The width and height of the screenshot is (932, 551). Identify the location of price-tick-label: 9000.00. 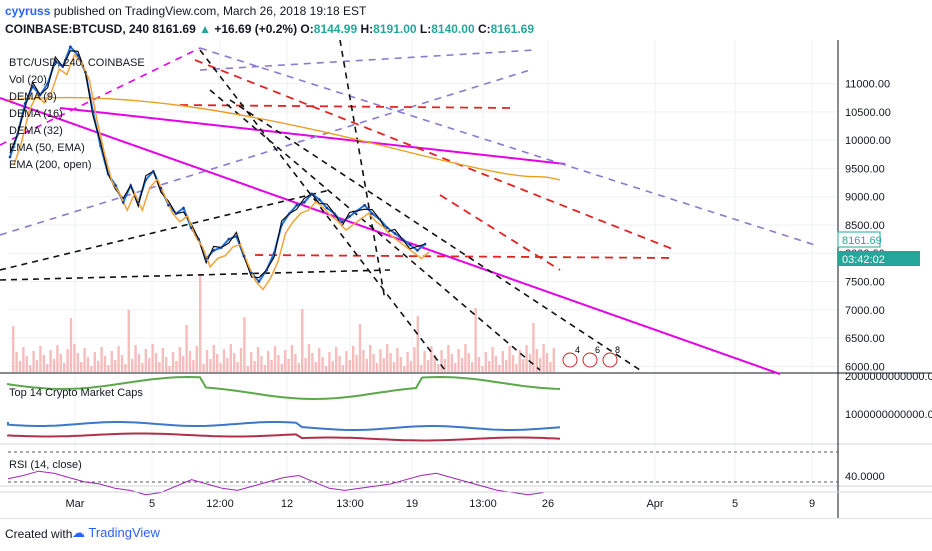
(865, 198).